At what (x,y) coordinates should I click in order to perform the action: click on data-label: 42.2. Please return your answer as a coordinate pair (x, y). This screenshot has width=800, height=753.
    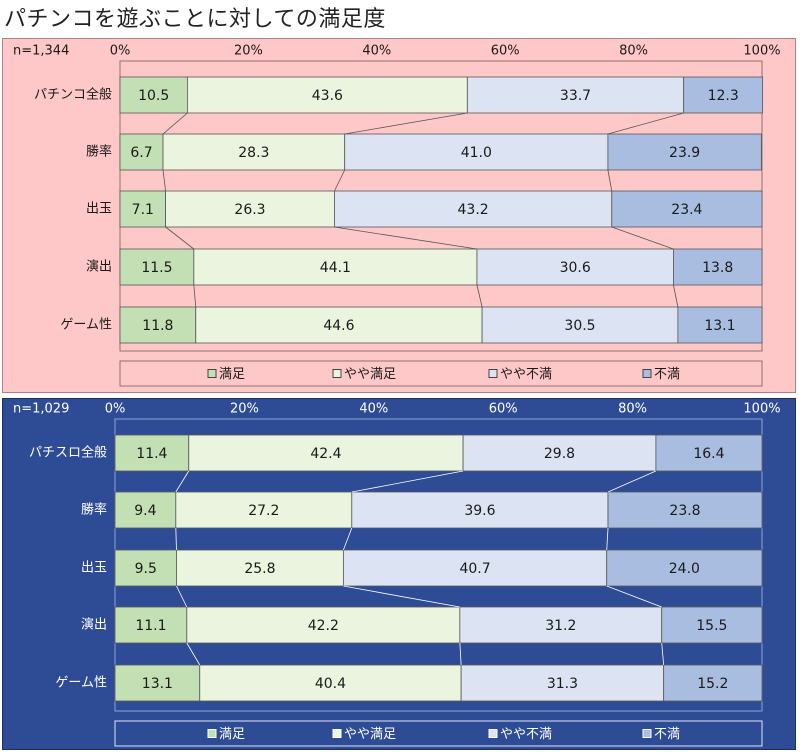
    Looking at the image, I should click on (323, 626).